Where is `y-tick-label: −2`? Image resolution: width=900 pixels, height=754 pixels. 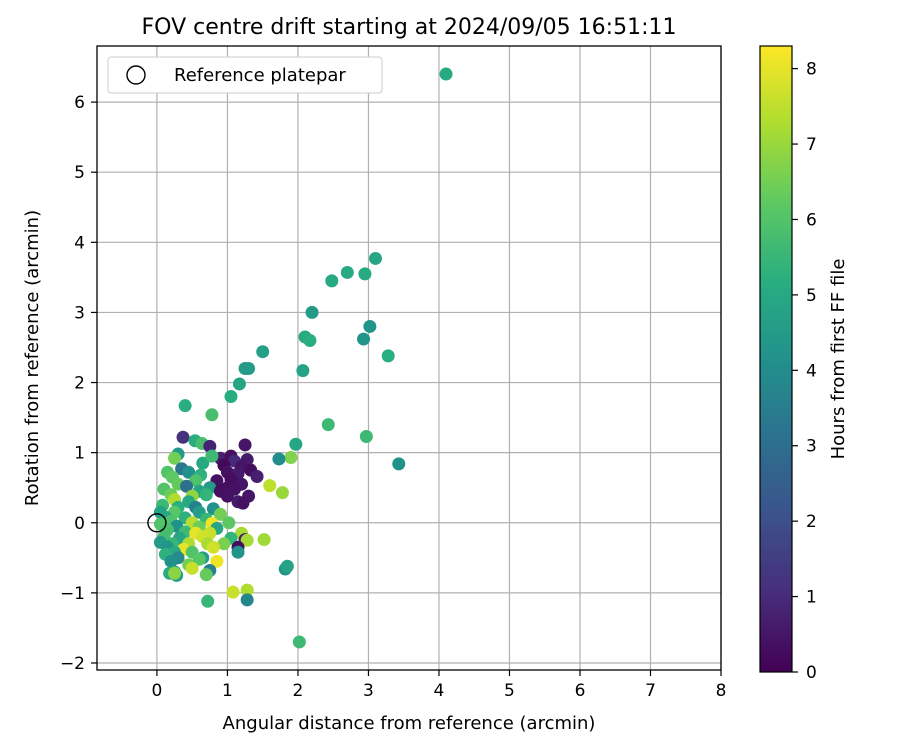
y-tick-label: −2 is located at coordinates (72, 664).